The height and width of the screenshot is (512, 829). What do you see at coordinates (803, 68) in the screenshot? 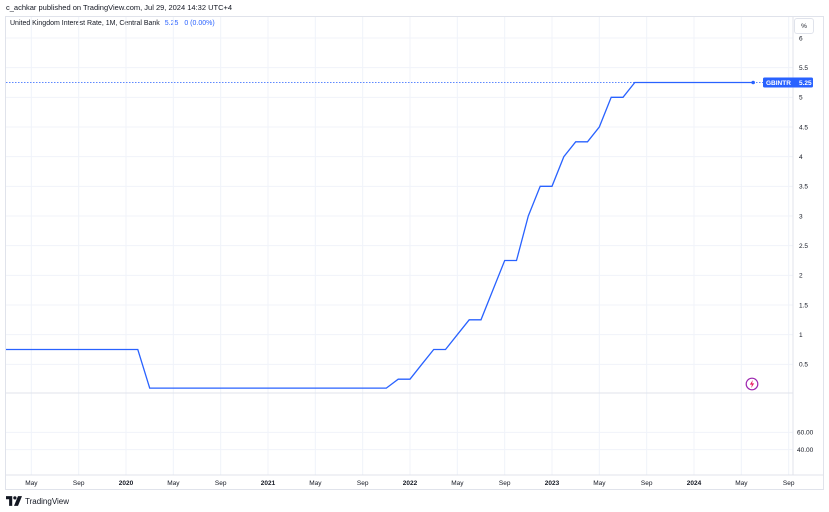
I see `y-tick-label: 5.5` at bounding box center [803, 68].